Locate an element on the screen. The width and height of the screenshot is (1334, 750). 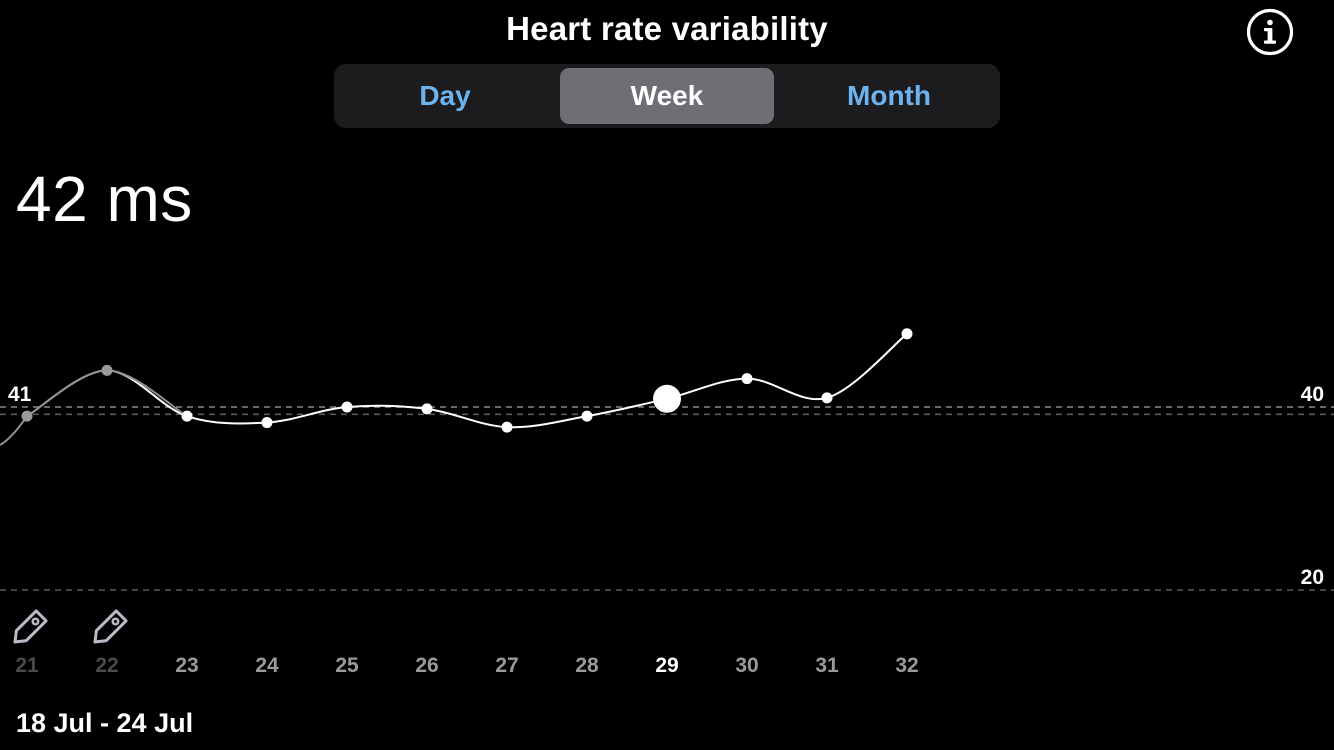
selected-data-point is located at coordinates (667, 398).